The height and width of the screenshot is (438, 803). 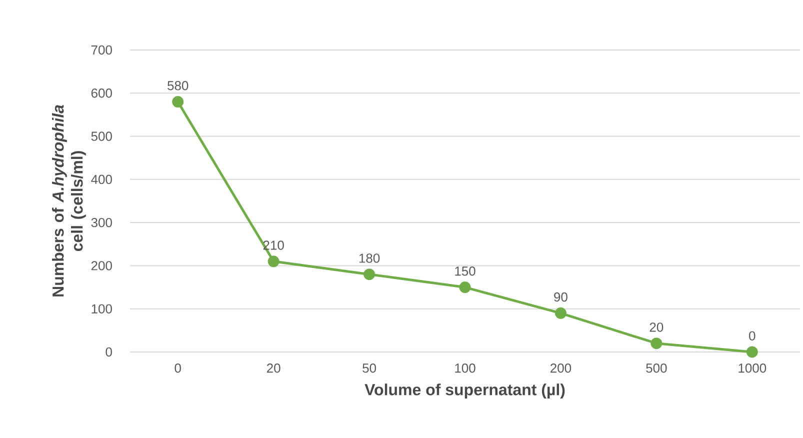 What do you see at coordinates (561, 297) in the screenshot?
I see `data-label: 90` at bounding box center [561, 297].